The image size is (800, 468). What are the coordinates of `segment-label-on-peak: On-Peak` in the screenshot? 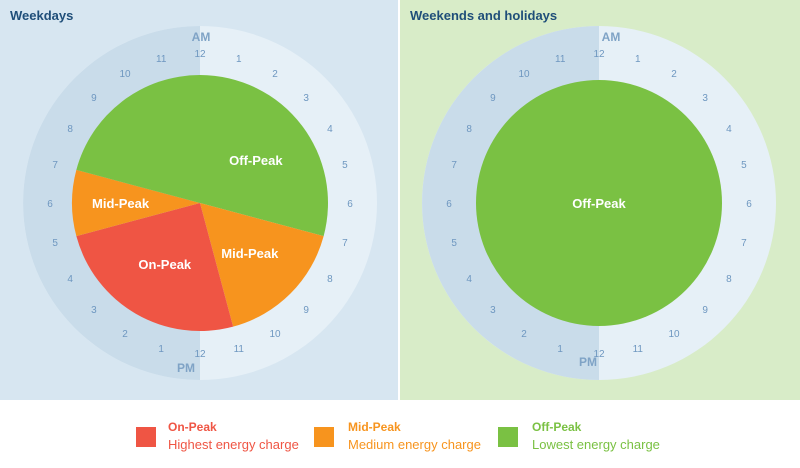 It's located at (165, 264).